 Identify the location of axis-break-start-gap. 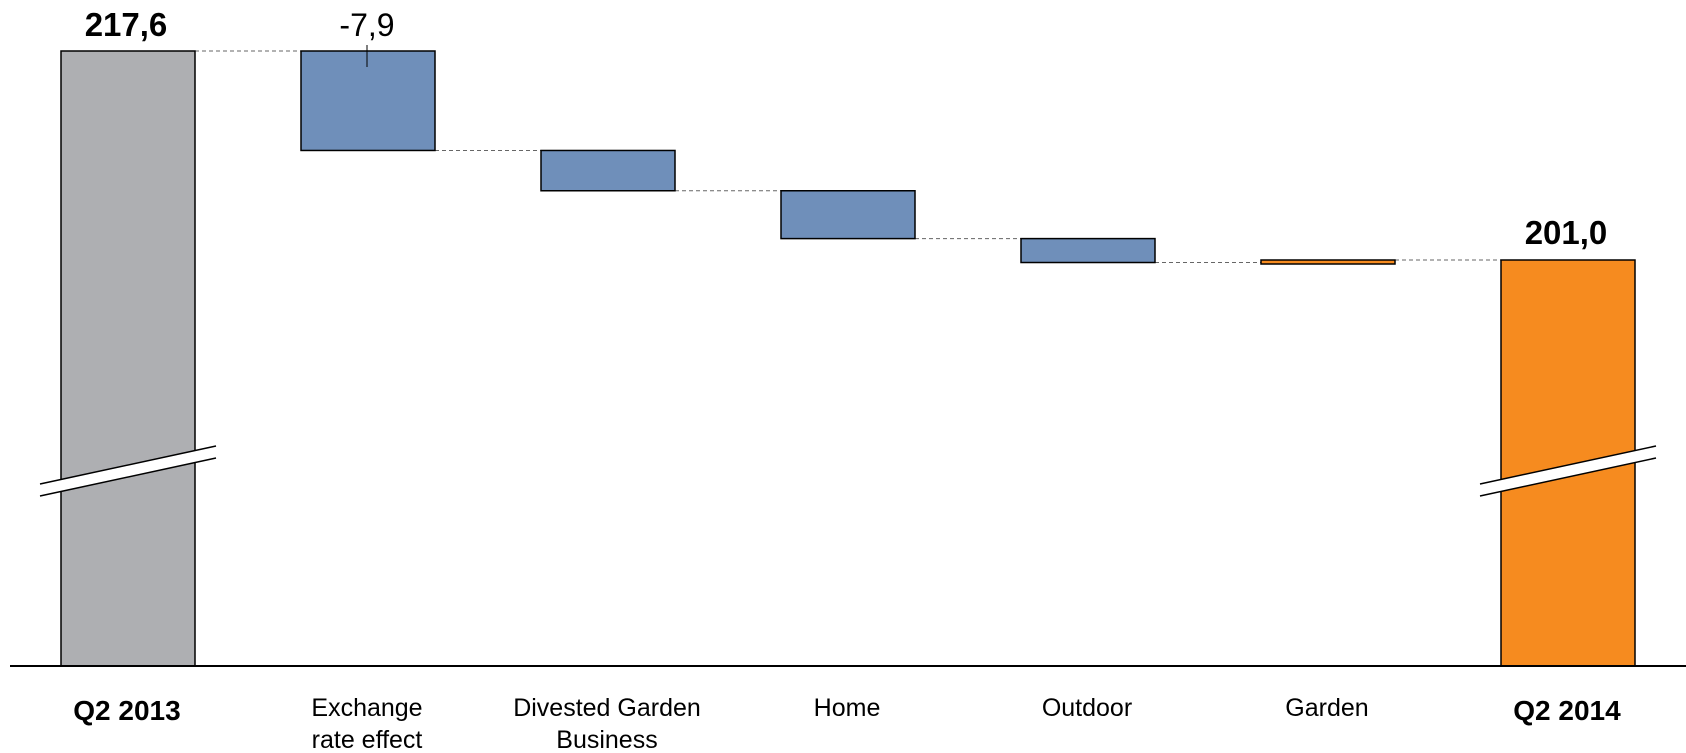
(128, 471).